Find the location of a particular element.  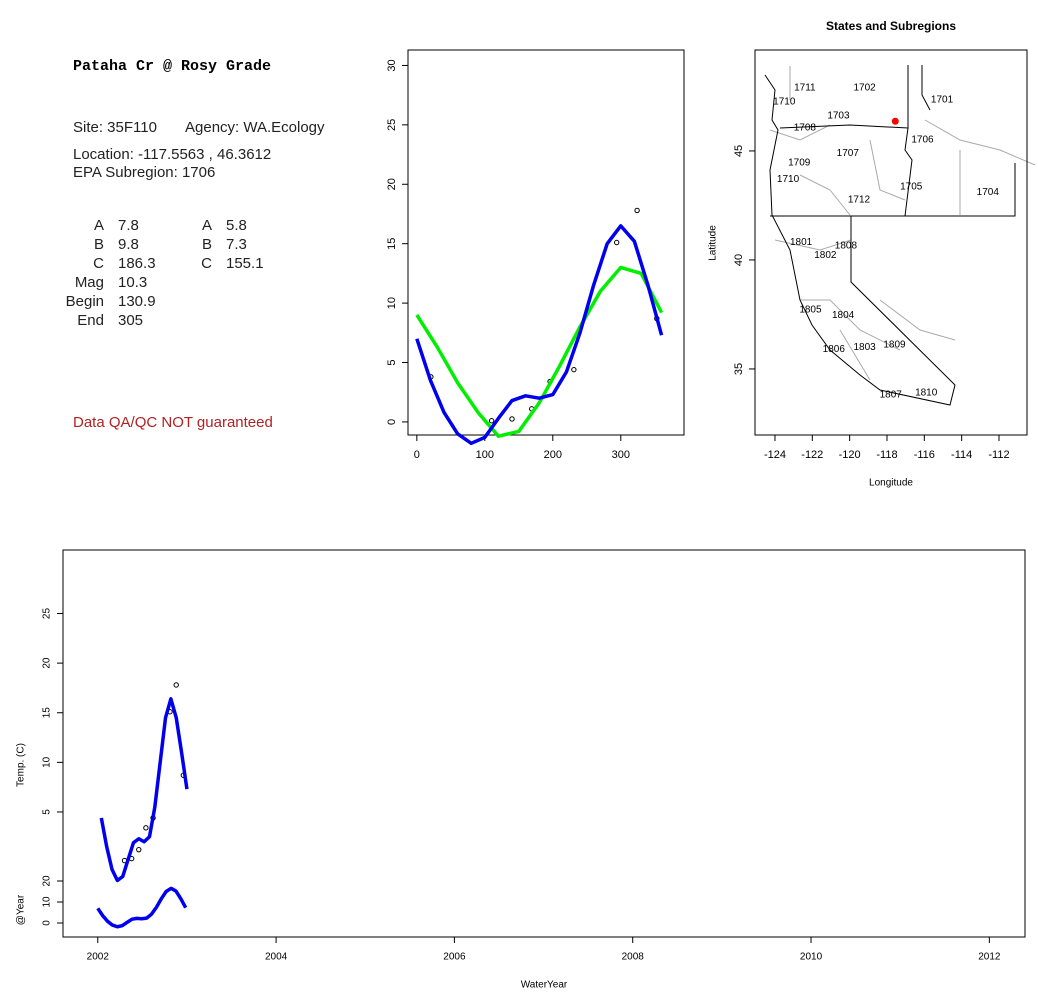

y-tick-label: 40 is located at coordinates (739, 260).